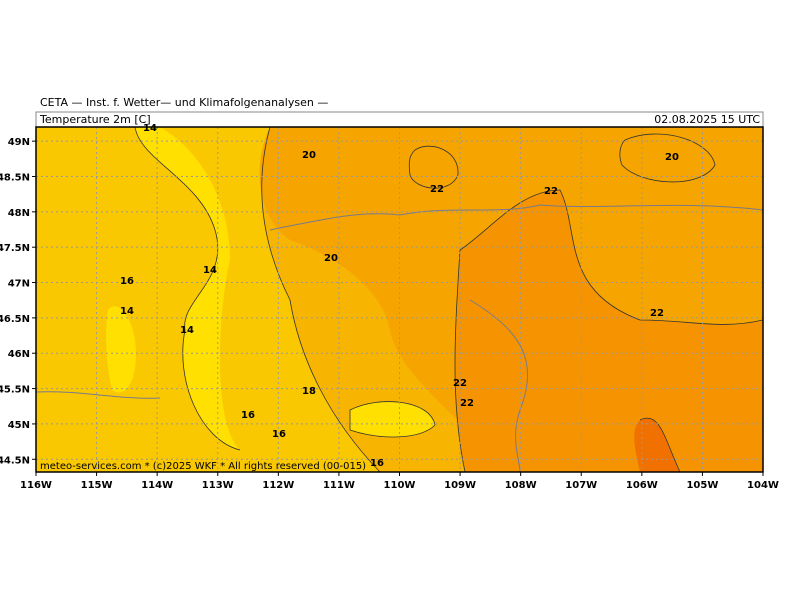 The height and width of the screenshot is (600, 800). I want to click on variable-label: Temperature 2m [C], so click(95, 119).